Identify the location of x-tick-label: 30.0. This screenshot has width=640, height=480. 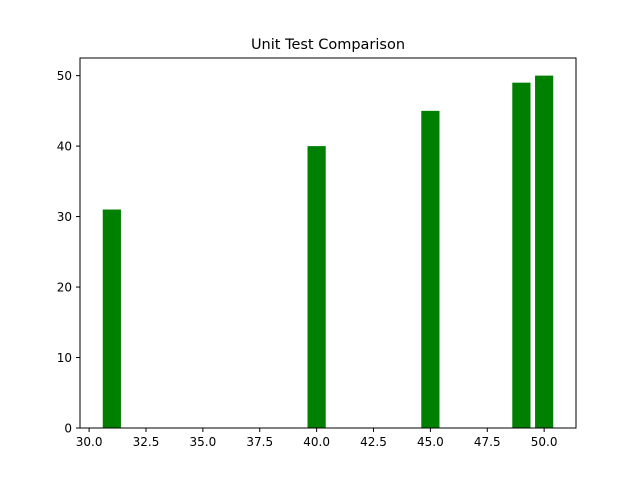
(89, 442).